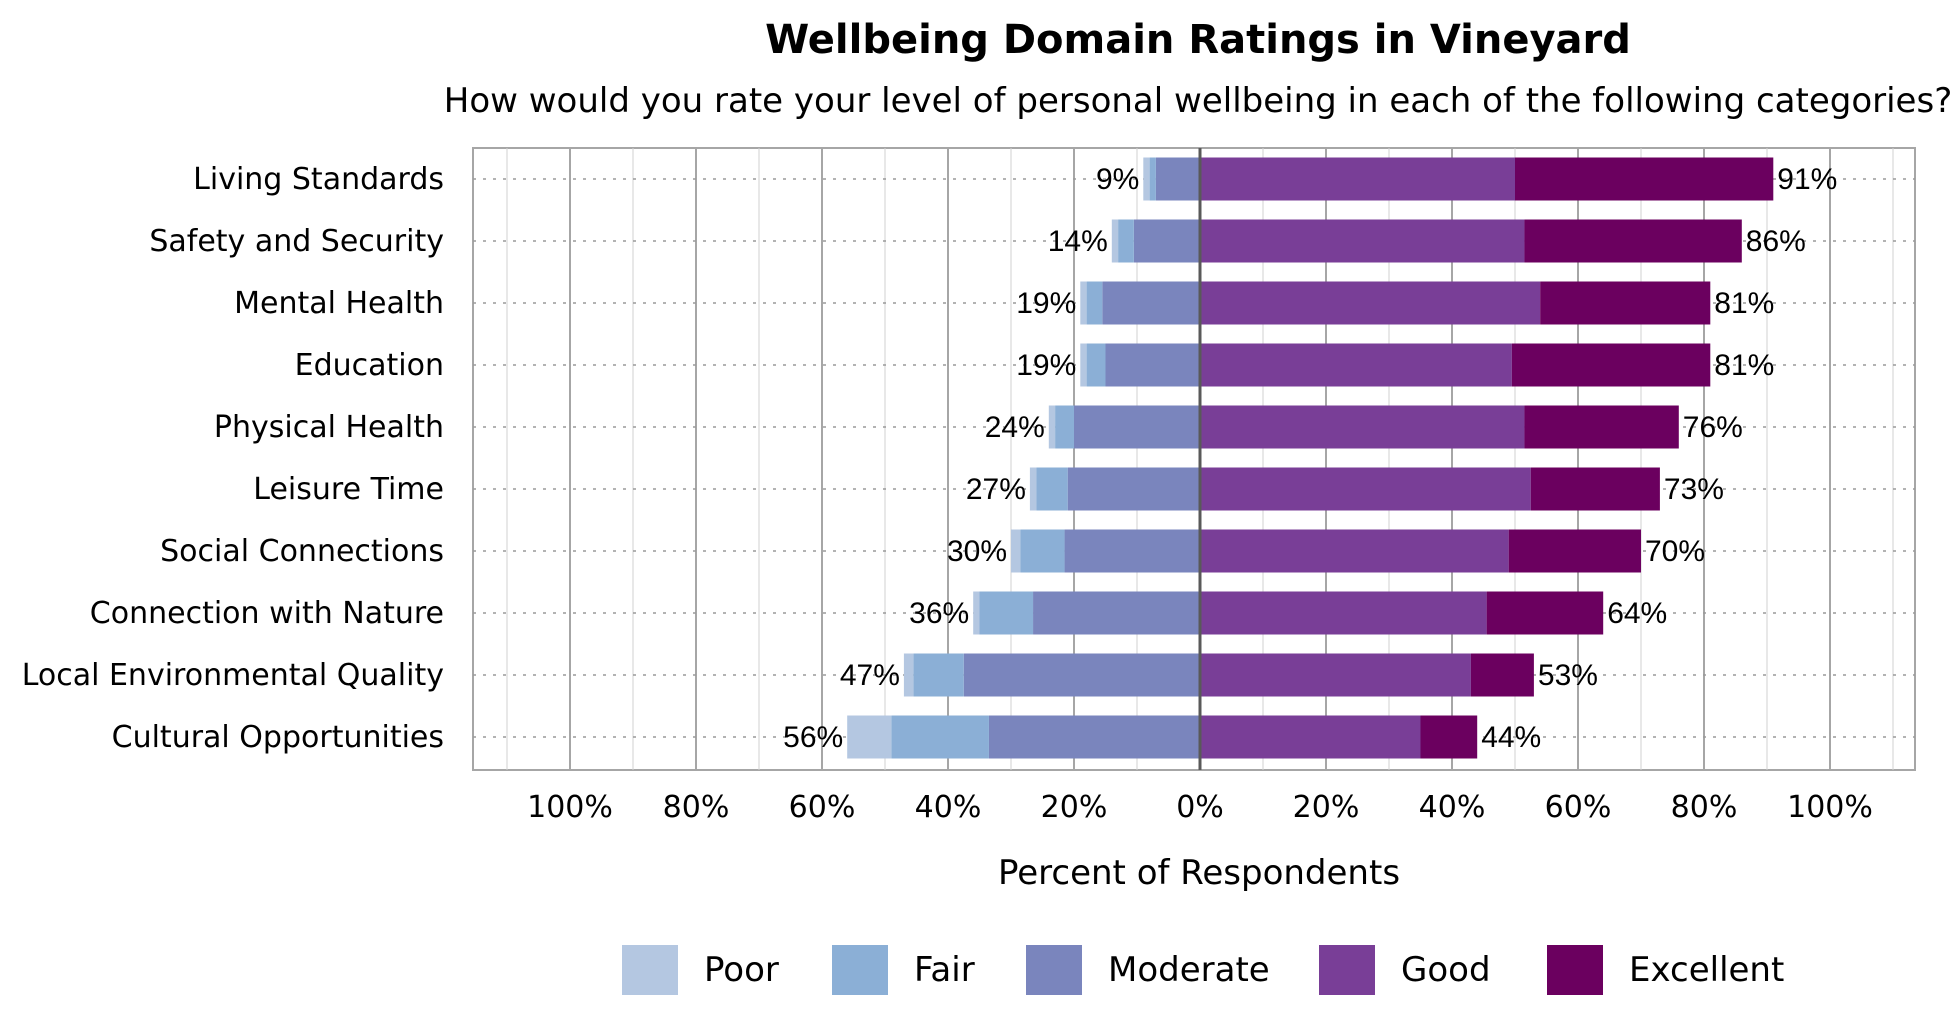  What do you see at coordinates (813, 737) in the screenshot?
I see `negative-total-label: 56%` at bounding box center [813, 737].